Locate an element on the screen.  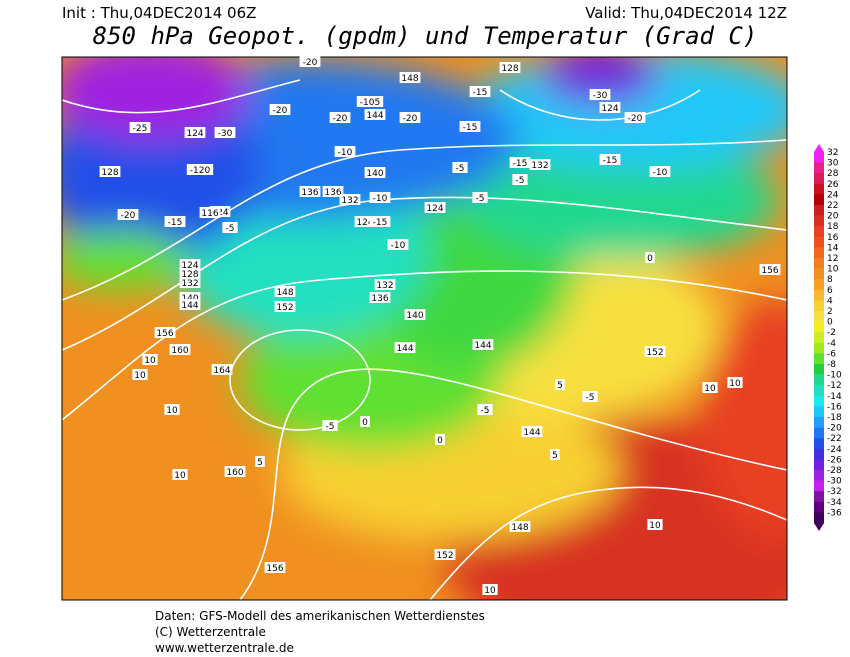
legend-label: -36 is located at coordinates (834, 513).